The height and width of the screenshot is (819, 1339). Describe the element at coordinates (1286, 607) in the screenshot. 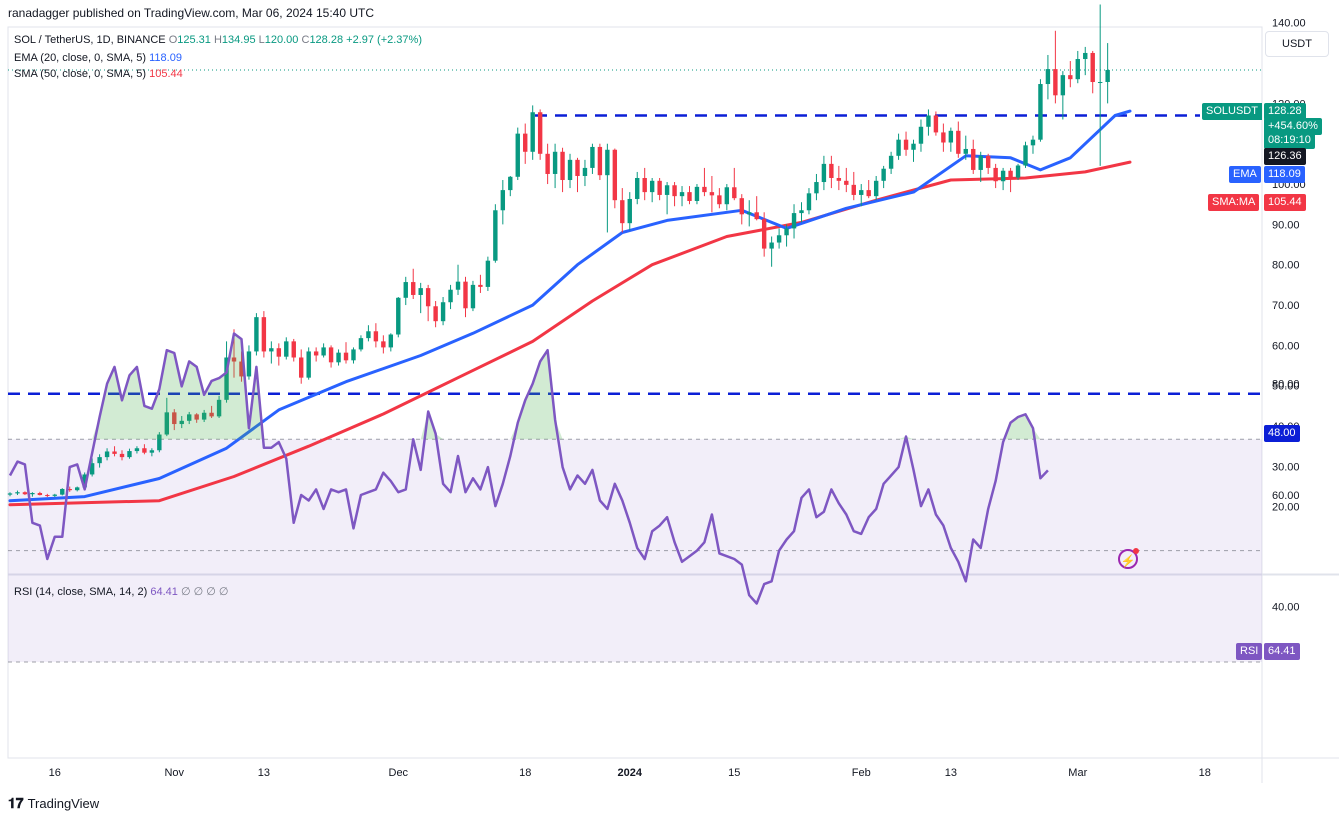

I see `rsi-tick-label: 40.00` at that location.